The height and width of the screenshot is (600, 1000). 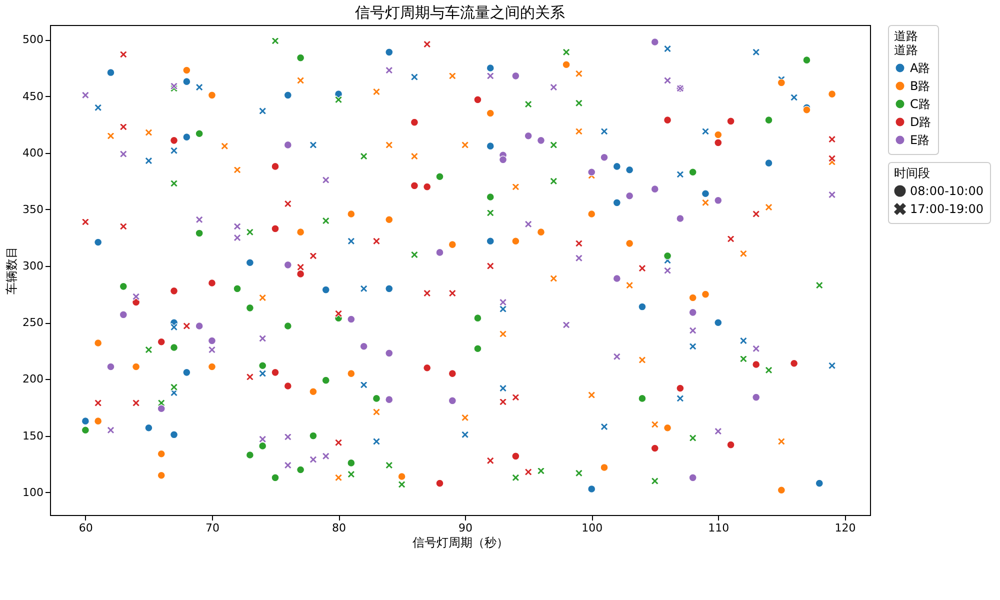 I want to click on y-axis-title: 车辆数目, so click(x=11, y=270).